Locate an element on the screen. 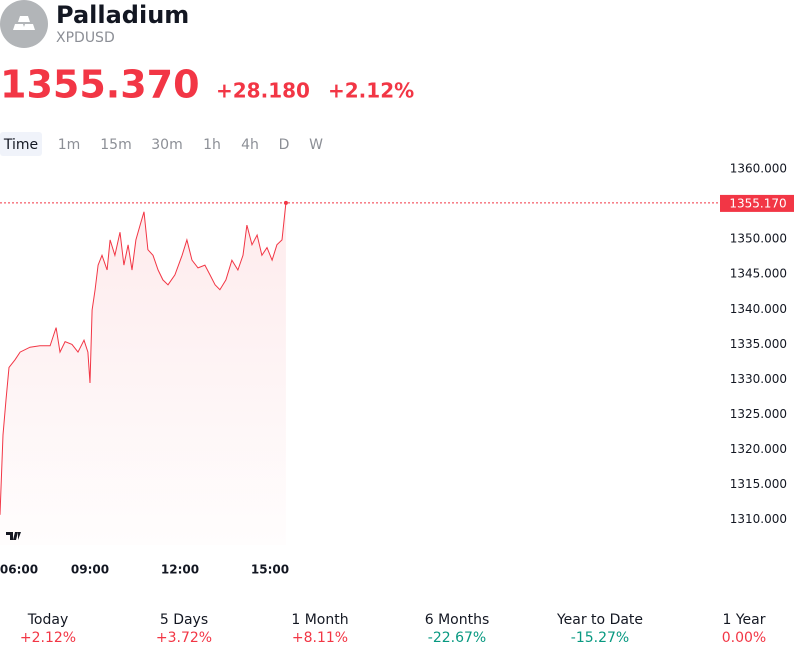 The width and height of the screenshot is (800, 658). tab: 30m is located at coordinates (166, 145).